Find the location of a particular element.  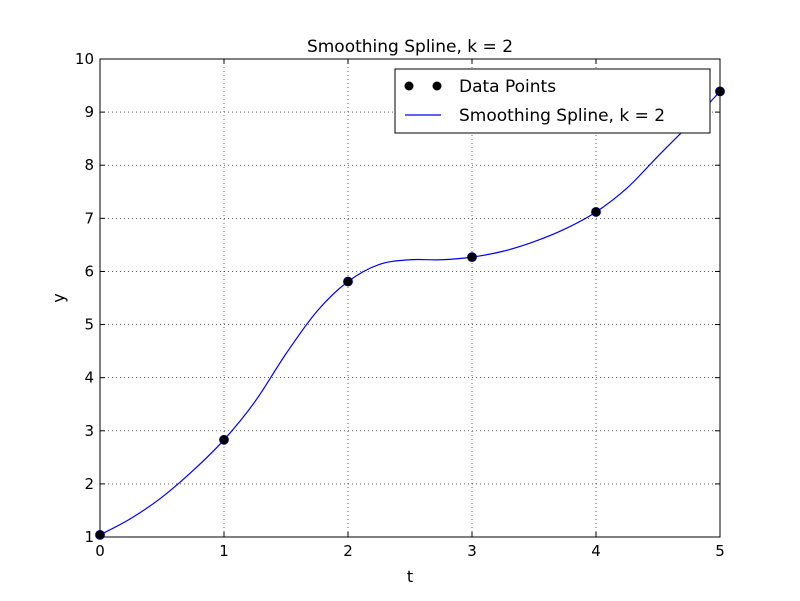

y-tick-label: 2 is located at coordinates (89, 484).